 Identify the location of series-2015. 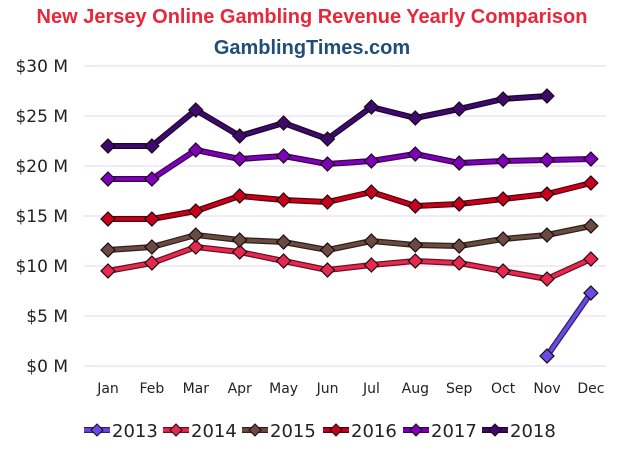
(349, 238).